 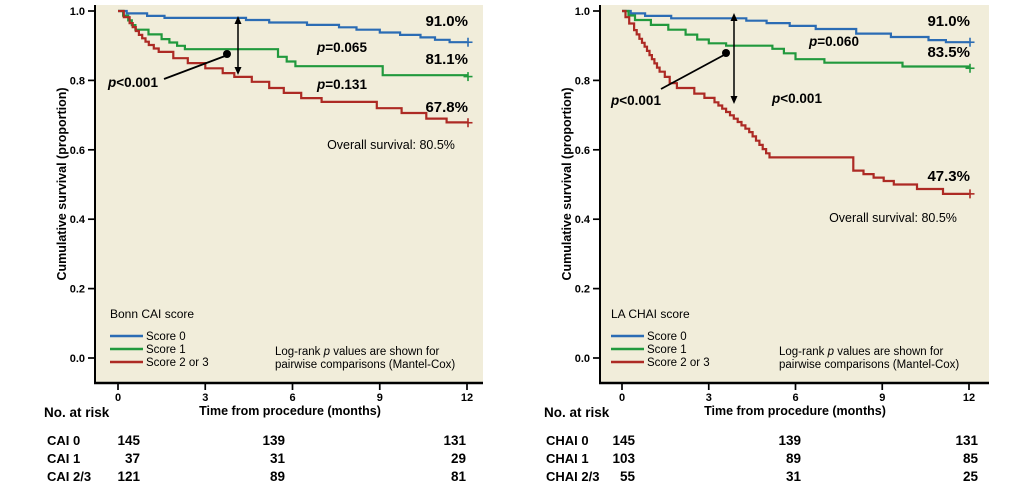 I want to click on x-tick-label: 6, so click(x=795, y=398).